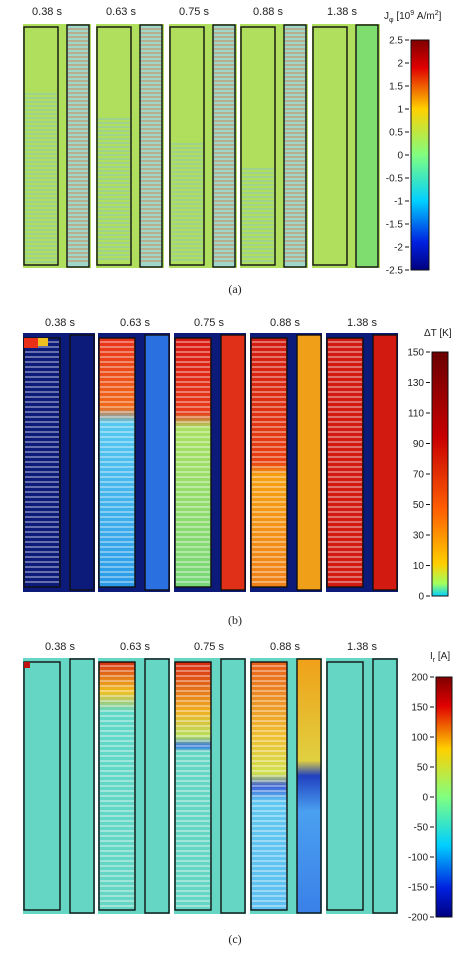 The height and width of the screenshot is (953, 471). Describe the element at coordinates (135, 647) in the screenshot. I see `time-label-c-2: 0.63 s` at that location.